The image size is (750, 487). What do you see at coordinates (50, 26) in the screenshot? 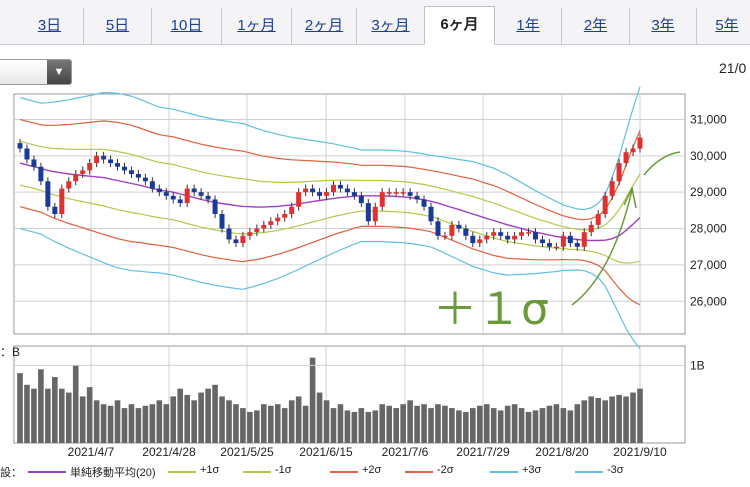
I see `tab-0: 3日` at bounding box center [50, 26].